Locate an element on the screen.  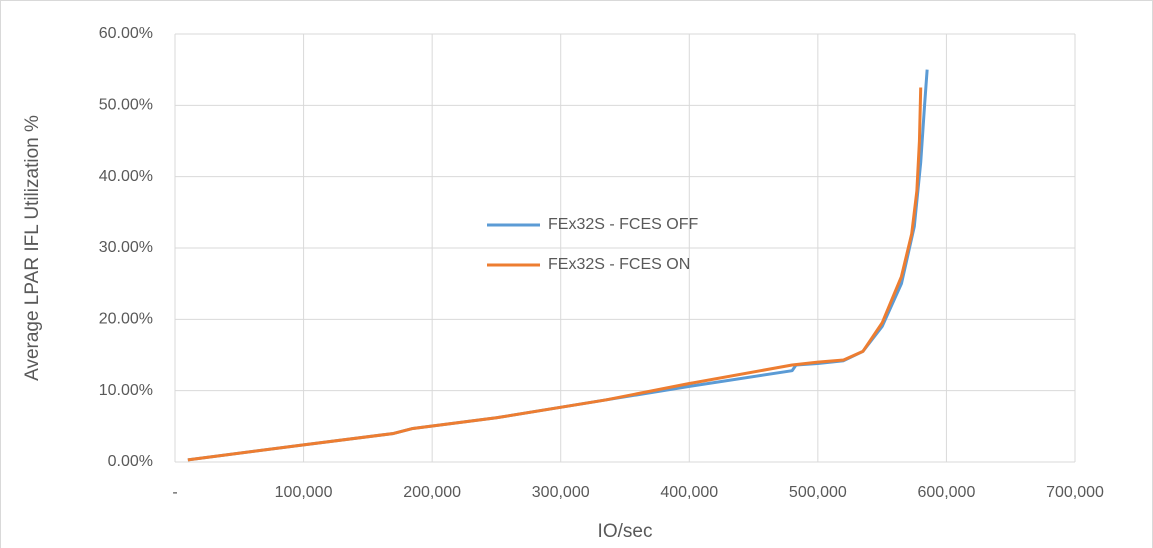
y-tick-label: 40.00% is located at coordinates (126, 176).